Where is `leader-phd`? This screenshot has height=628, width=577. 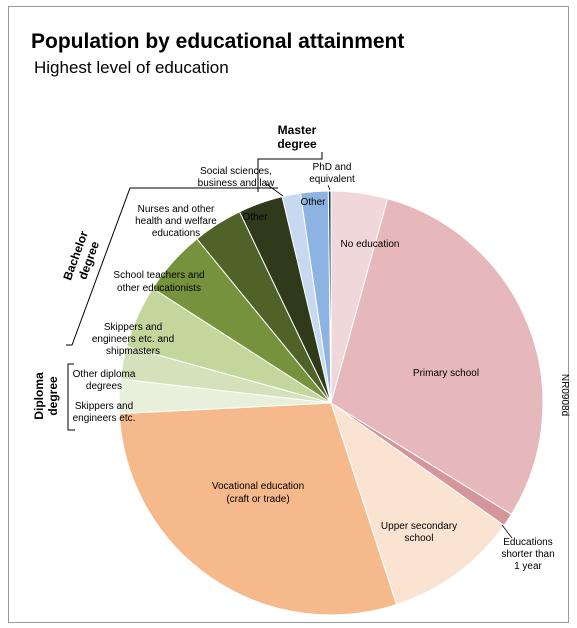
leader-phd is located at coordinates (329, 187).